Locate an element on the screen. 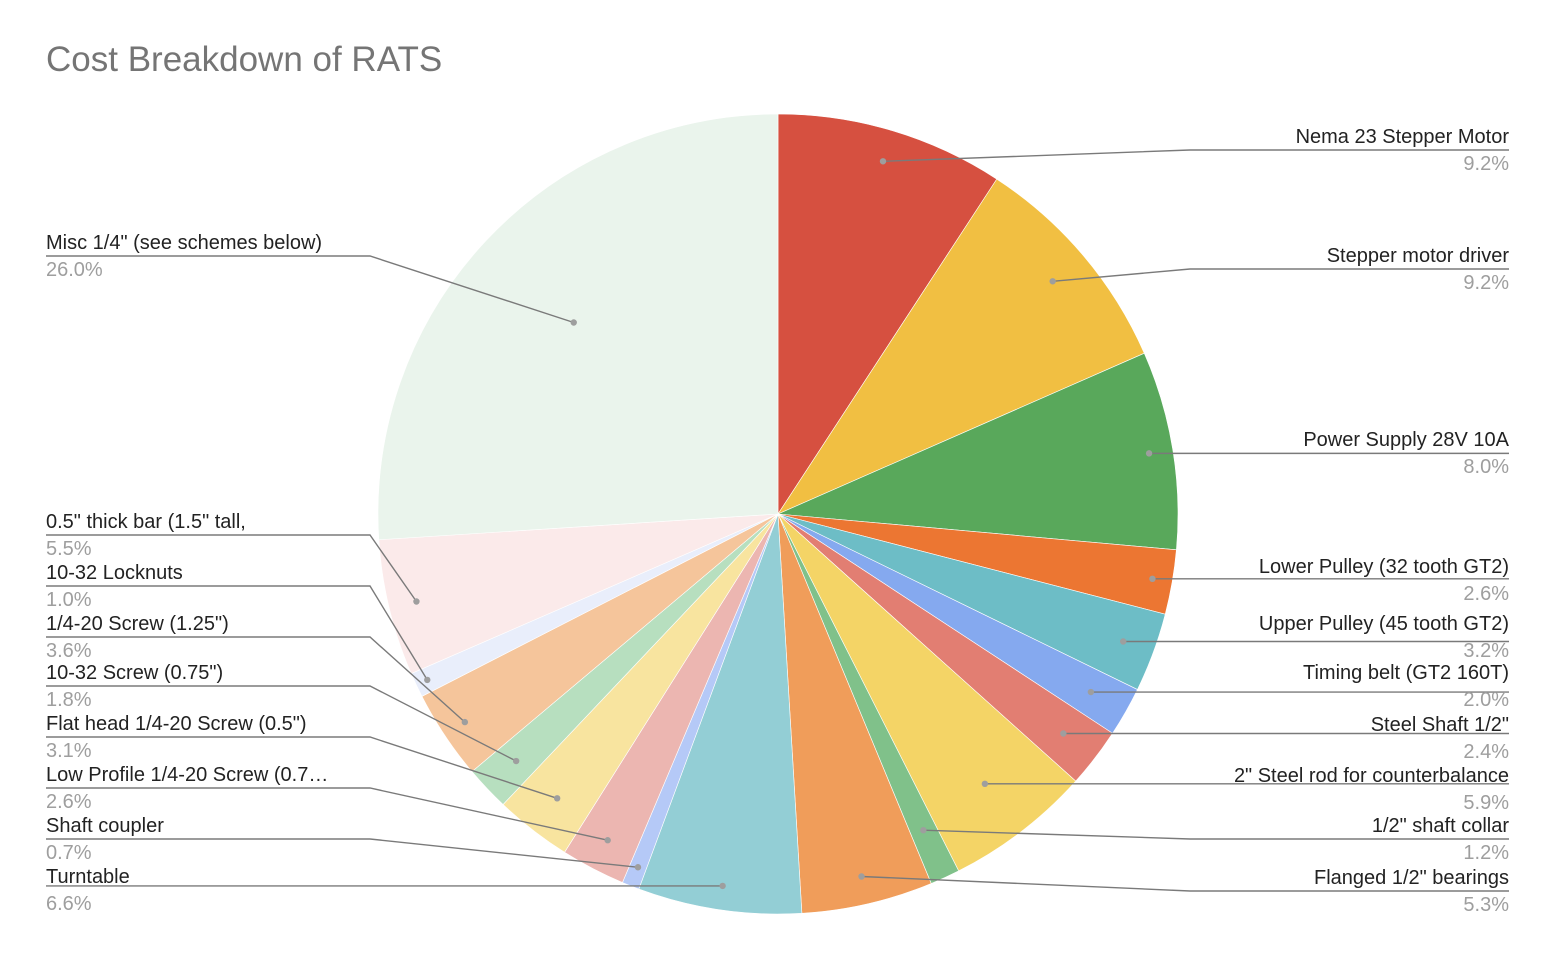  slice-percent-label: 6.6% is located at coordinates (69, 904).